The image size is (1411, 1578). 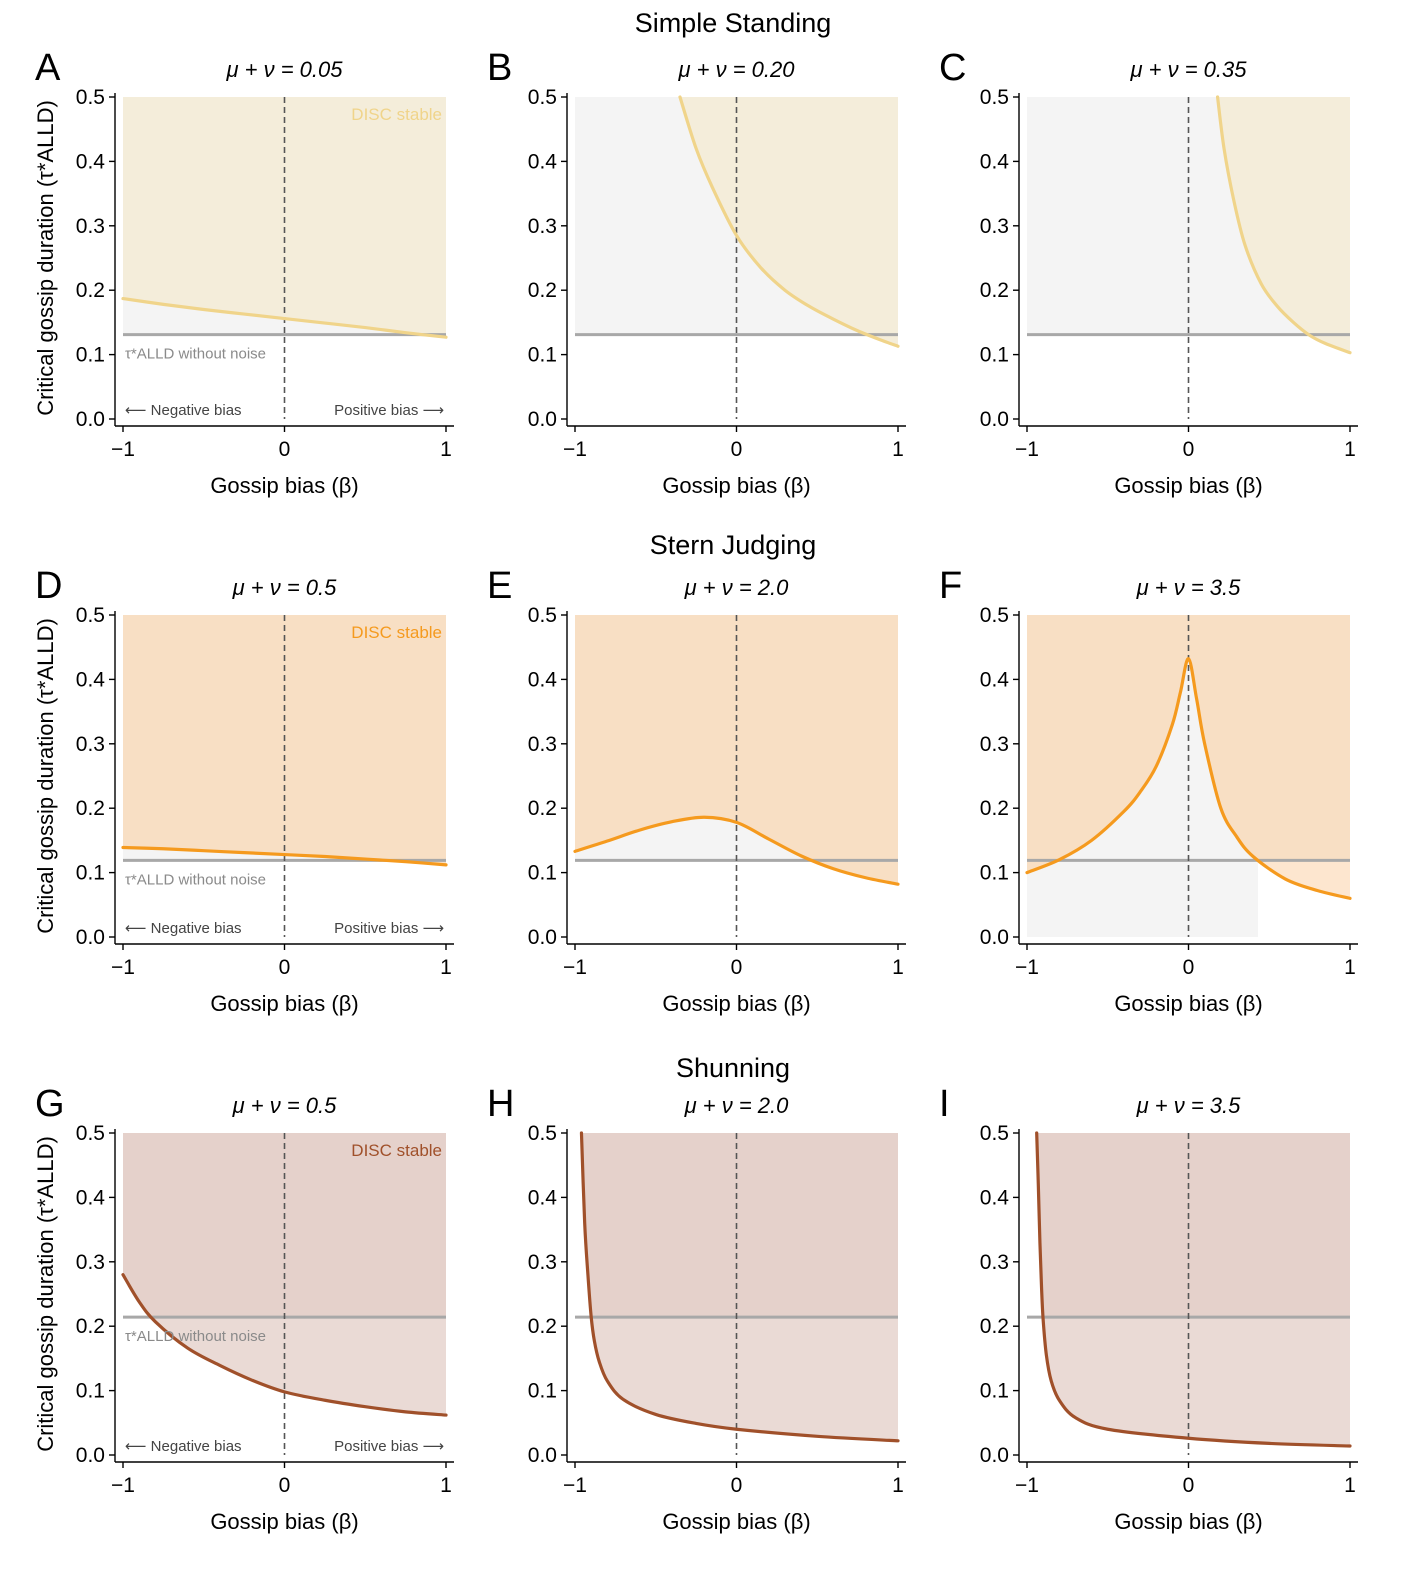 I want to click on panel-subtitle: μ + ν = 0.5, so click(x=285, y=1105).